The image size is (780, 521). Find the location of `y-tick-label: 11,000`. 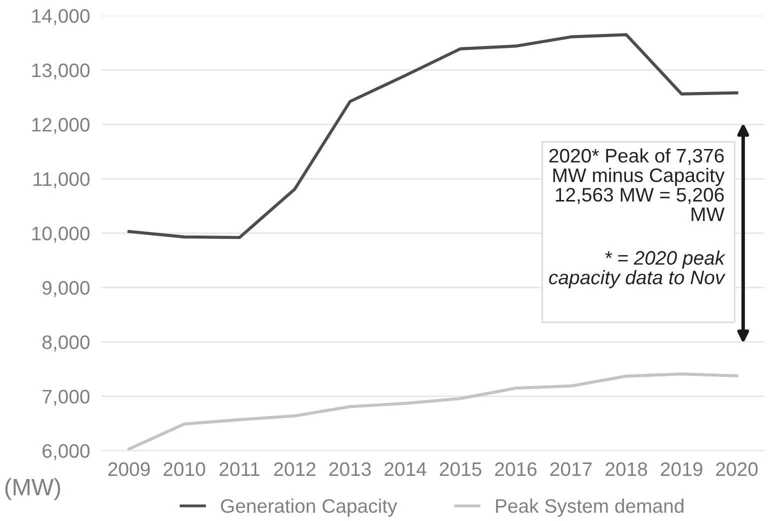

y-tick-label: 11,000 is located at coordinates (62, 180).